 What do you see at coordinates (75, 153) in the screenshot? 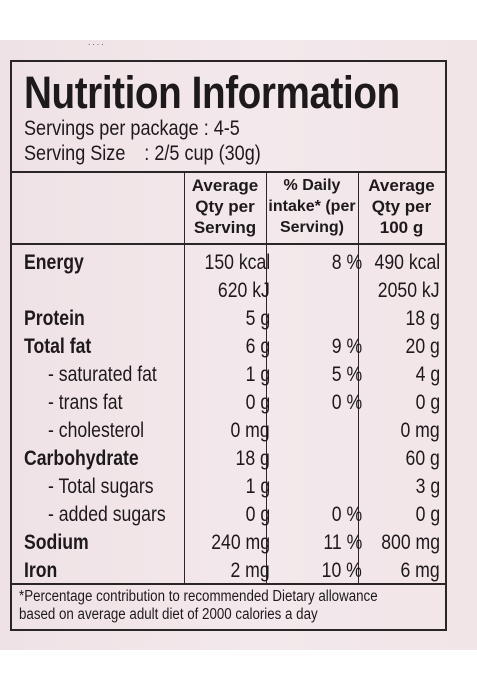
I see `serving-size-label: Serving Size` at bounding box center [75, 153].